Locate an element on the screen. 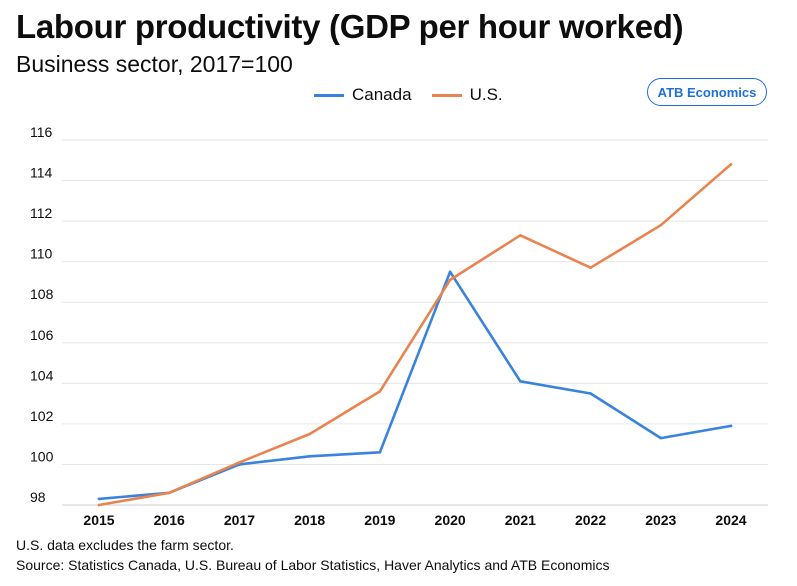 The image size is (797, 586). x-tick-label: 2024 is located at coordinates (730, 520).